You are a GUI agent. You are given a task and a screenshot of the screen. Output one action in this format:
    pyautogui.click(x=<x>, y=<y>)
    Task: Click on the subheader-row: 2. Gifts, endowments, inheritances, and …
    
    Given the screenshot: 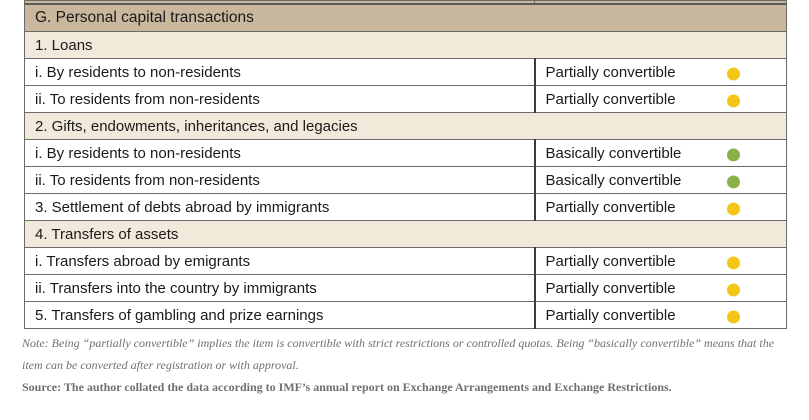 What is the action you would take?
    pyautogui.click(x=405, y=126)
    